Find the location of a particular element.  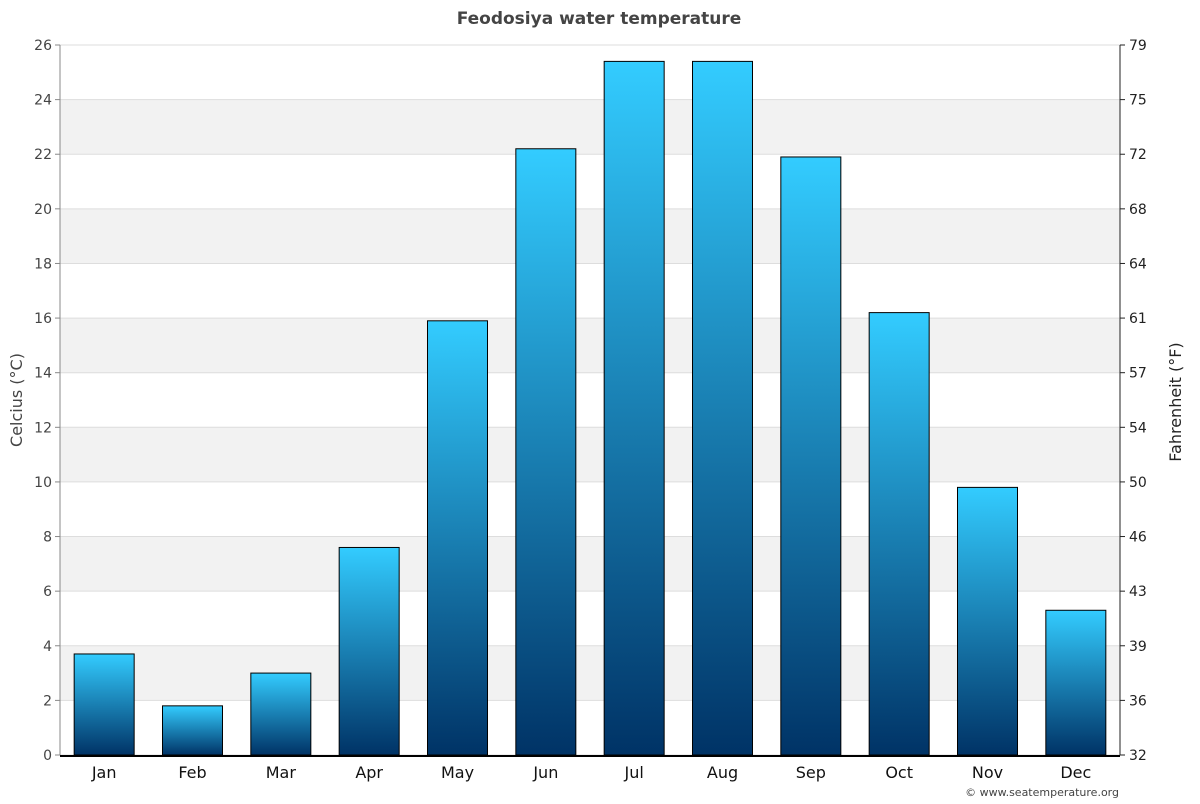

bar-mar is located at coordinates (281, 714).